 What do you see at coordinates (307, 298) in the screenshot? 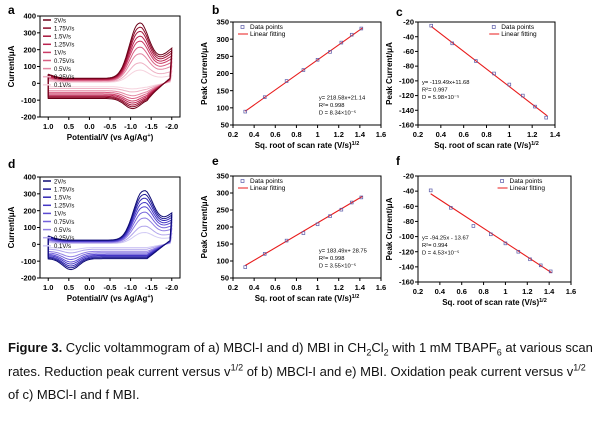
I see `x-axis-label-e: Sq. root of scan rate (V/s)1/2` at bounding box center [307, 298].